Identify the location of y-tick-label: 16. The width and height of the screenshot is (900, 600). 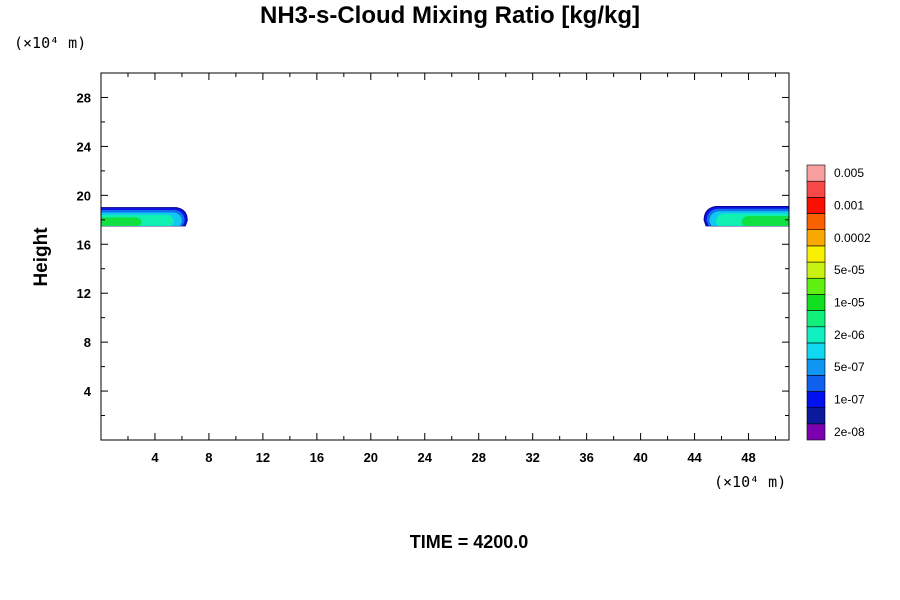
(84, 244).